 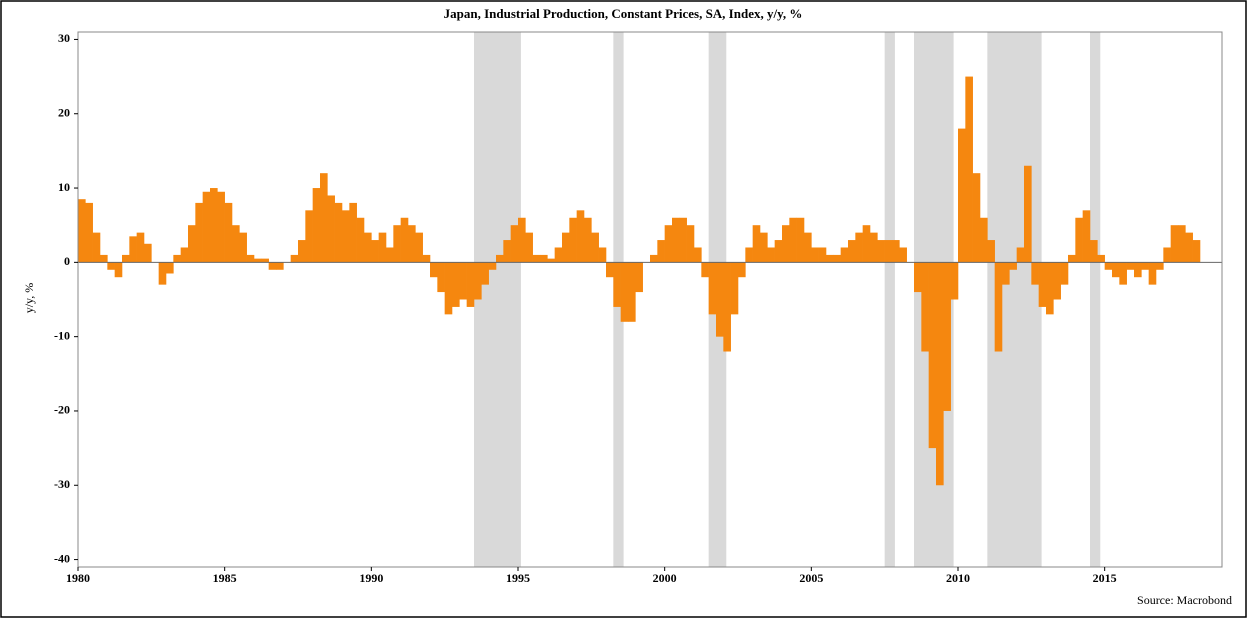 I want to click on x-tick-label: 1985, so click(x=225, y=578).